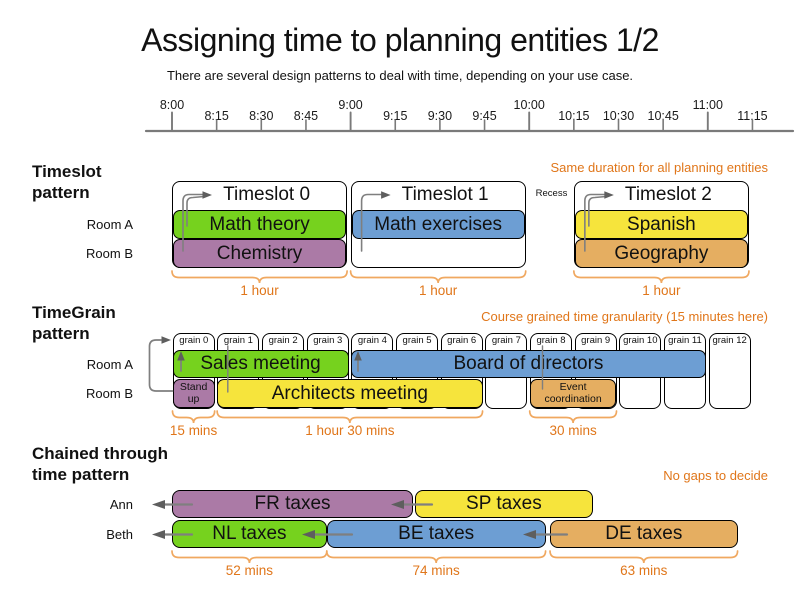 Image resolution: width=800 pixels, height=600 pixels. I want to click on event-box-stand-up: Stand up, so click(193, 393).